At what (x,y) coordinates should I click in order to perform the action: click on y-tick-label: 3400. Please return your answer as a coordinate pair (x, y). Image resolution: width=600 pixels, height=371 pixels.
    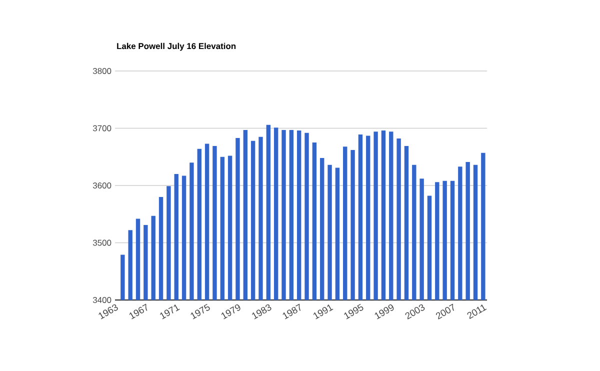
    Looking at the image, I should click on (102, 300).